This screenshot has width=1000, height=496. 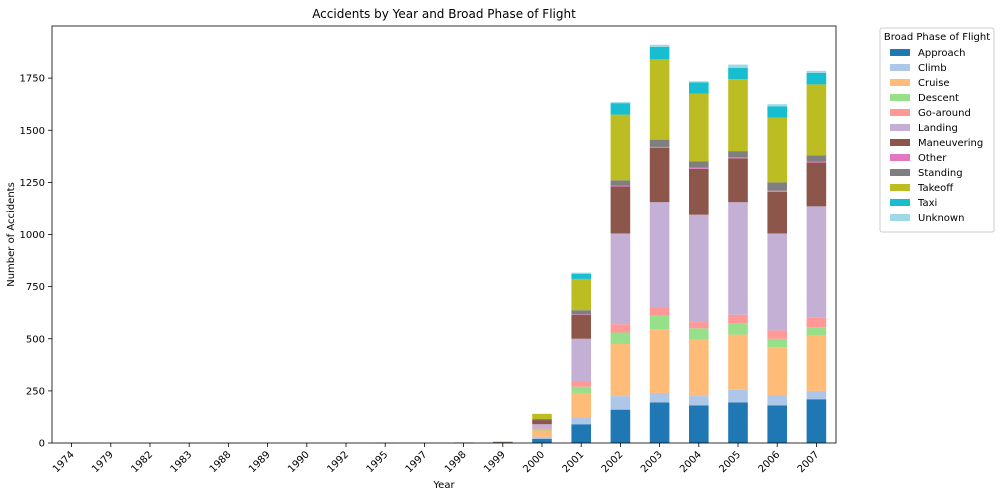 What do you see at coordinates (659, 361) in the screenshot?
I see `bar-segment-2003-cruise` at bounding box center [659, 361].